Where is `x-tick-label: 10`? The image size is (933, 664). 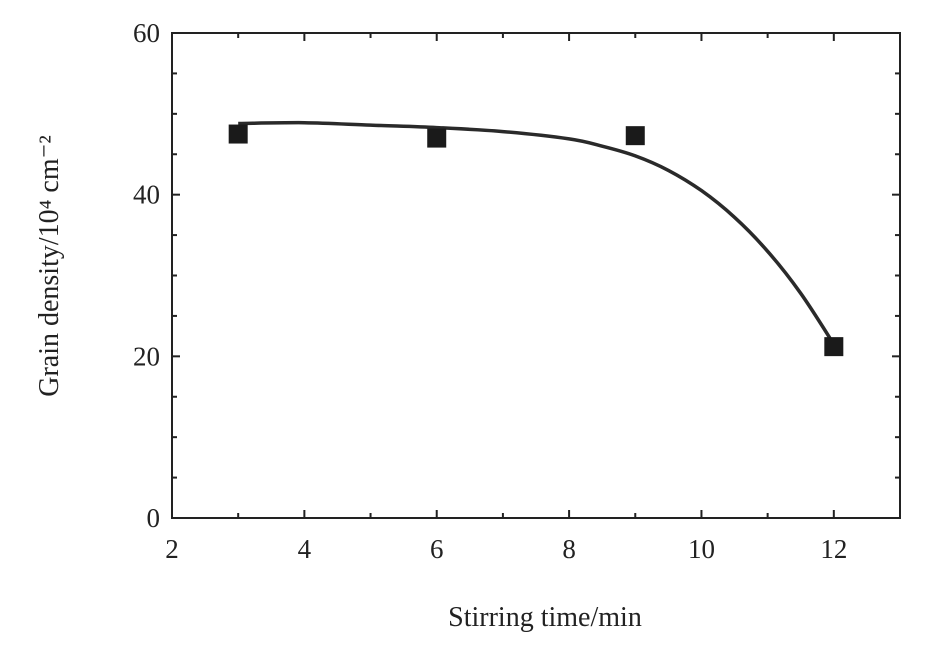 x-tick-label: 10 is located at coordinates (701, 549).